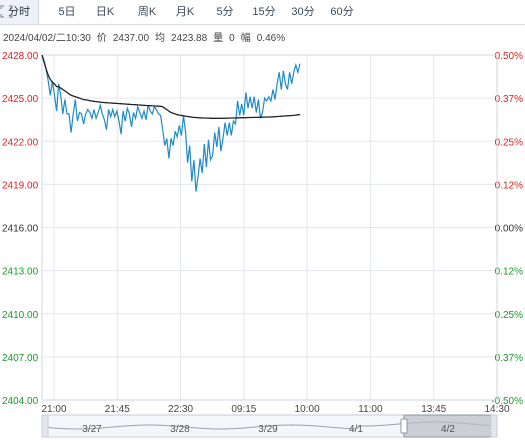  I want to click on y-tick-left: 2419.00, so click(20, 185).